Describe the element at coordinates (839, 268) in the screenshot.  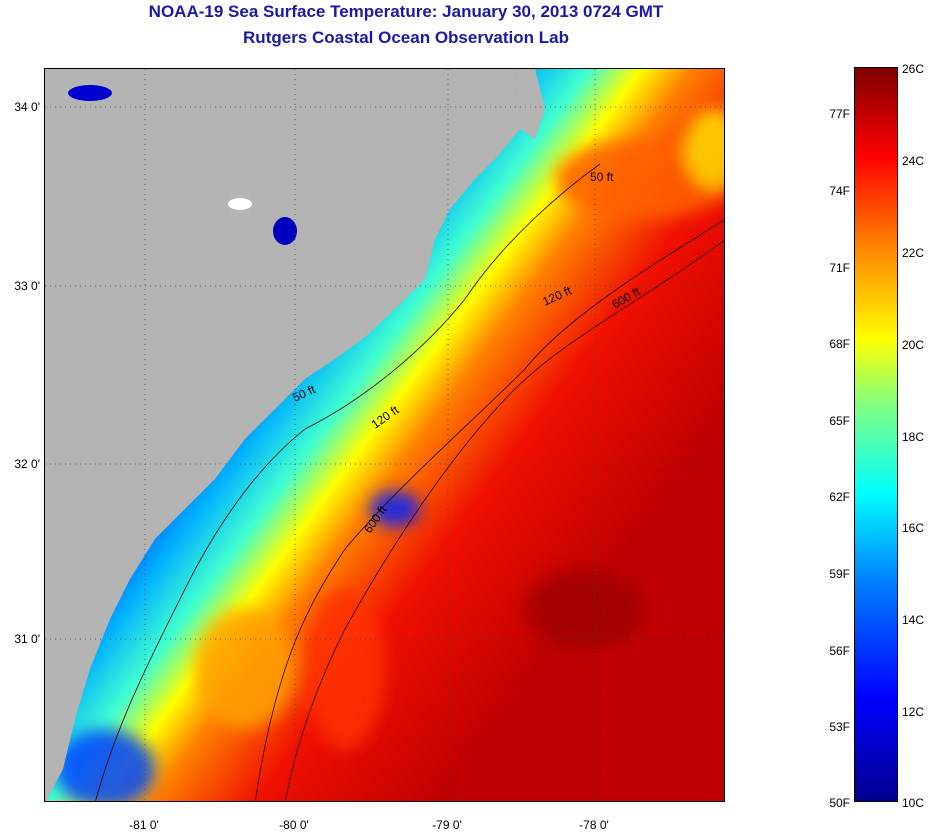
I see `colorbar-f-label-71: 71F` at that location.